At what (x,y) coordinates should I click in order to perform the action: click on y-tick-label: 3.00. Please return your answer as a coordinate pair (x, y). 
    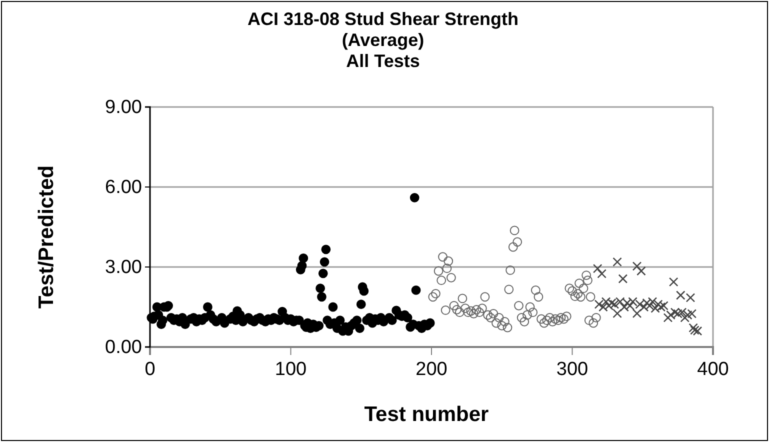
    Looking at the image, I should click on (123, 267).